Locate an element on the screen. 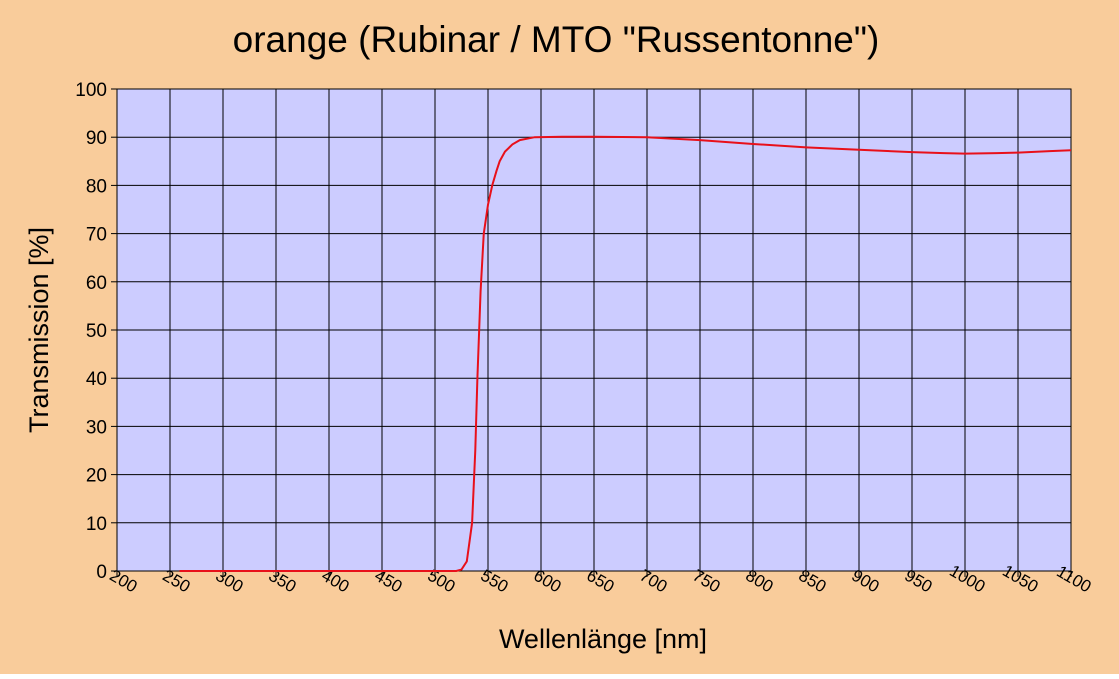 The image size is (1119, 679). y-tick-label: 40 is located at coordinates (96, 379).